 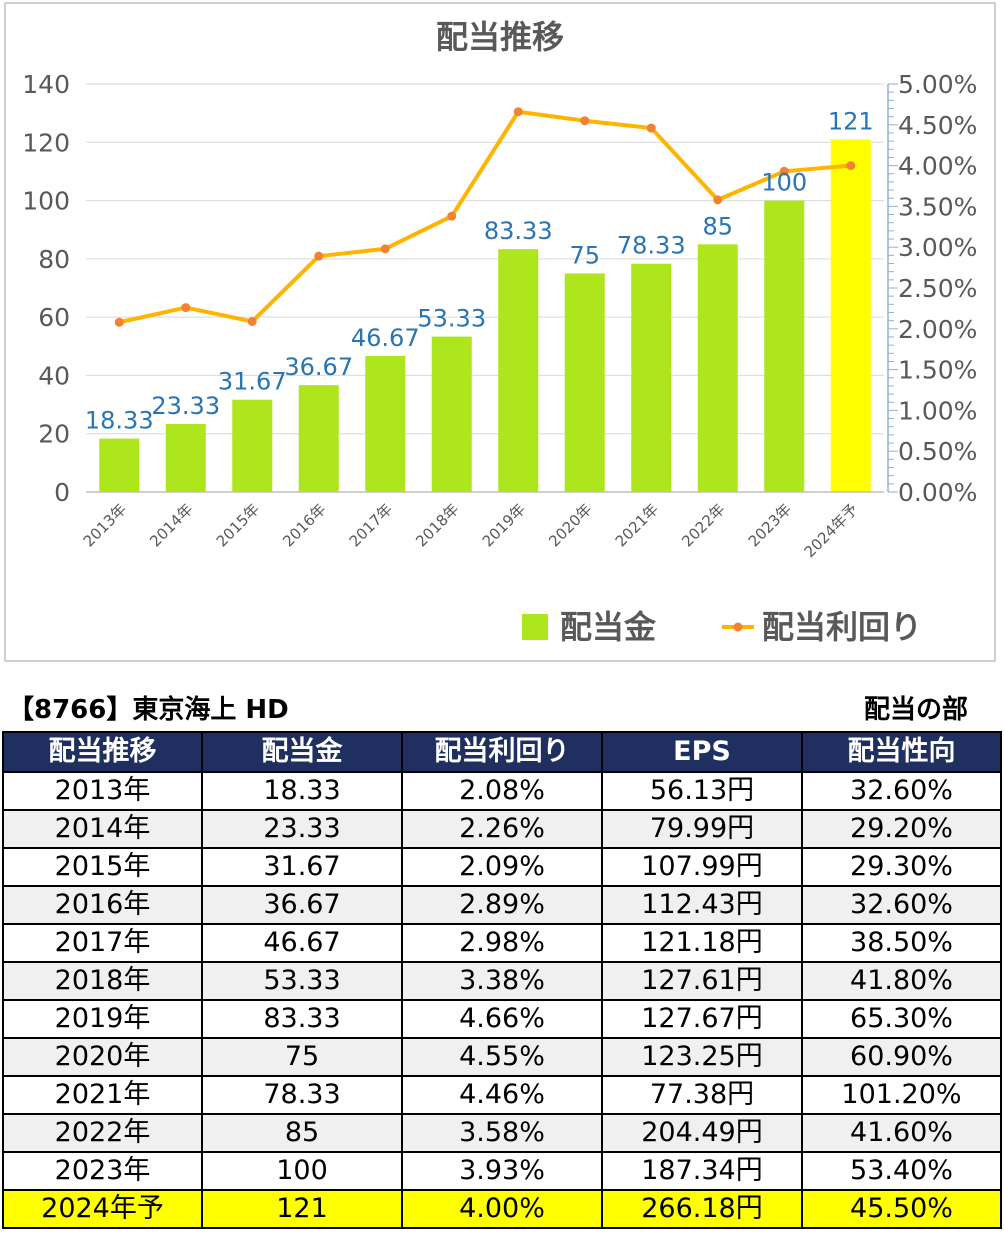 I want to click on table-row: 2018年 53.33 3.38% 127.61円 41.80%, so click(x=502, y=981).